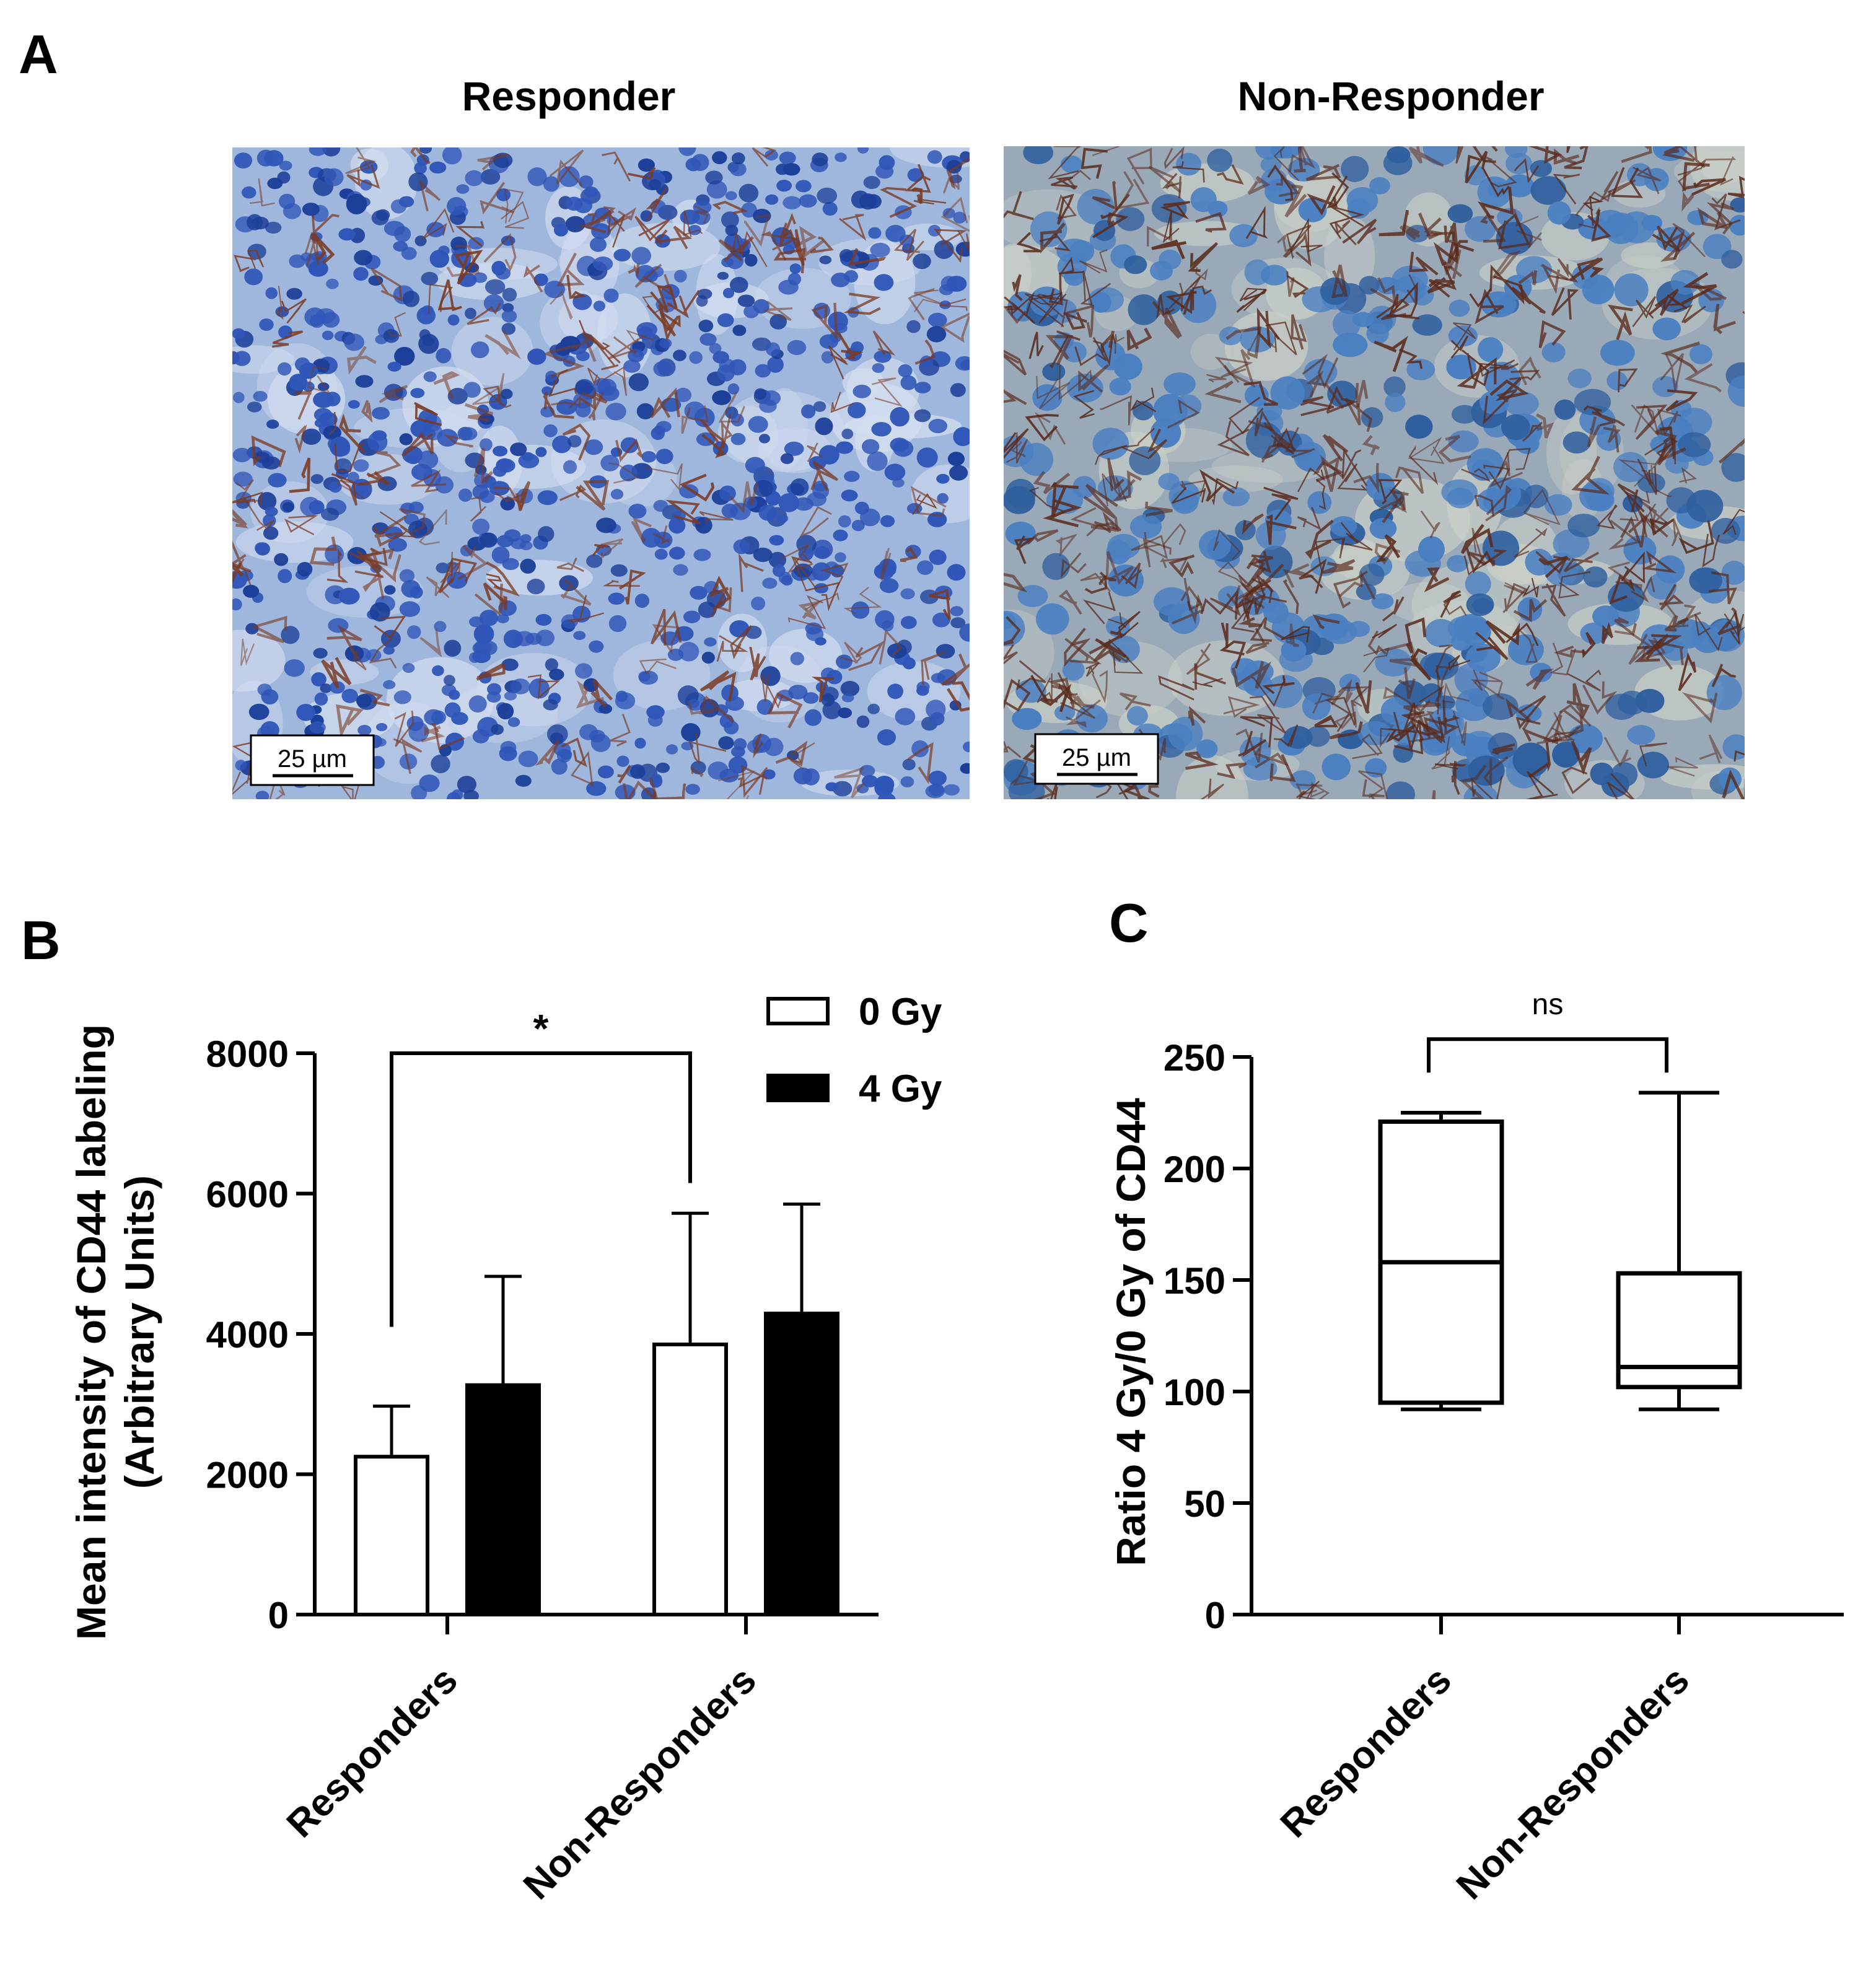  What do you see at coordinates (640, 1783) in the screenshot?
I see `x-tick-label: Non-Responders` at bounding box center [640, 1783].